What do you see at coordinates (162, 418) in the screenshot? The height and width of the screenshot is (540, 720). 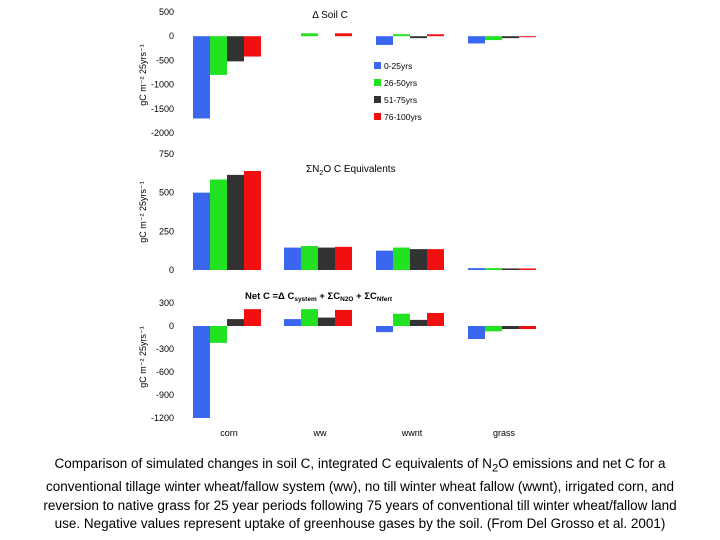 I see `y-tick-label: -1200` at bounding box center [162, 418].